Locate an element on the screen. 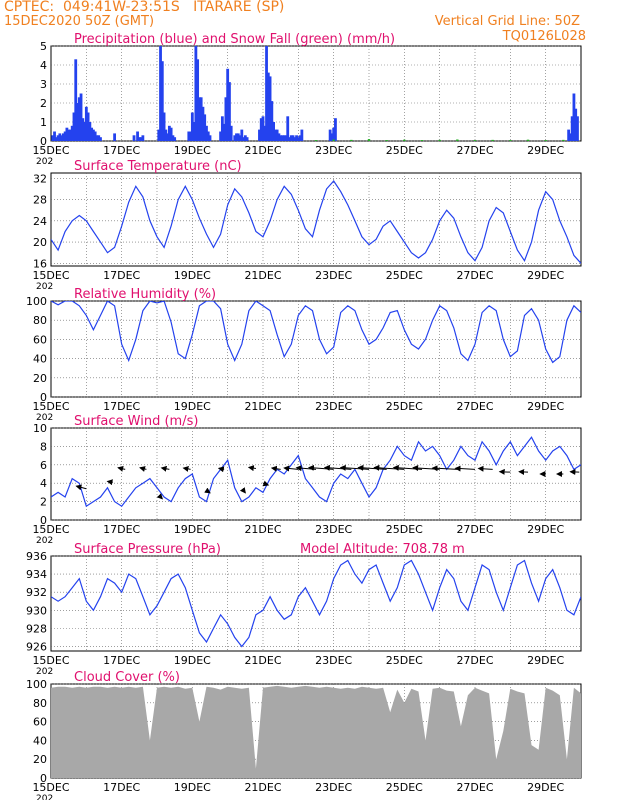 Image resolution: width=618 pixels, height=800 pixels. chart-title: Surface Temperature (nC) is located at coordinates (158, 166).